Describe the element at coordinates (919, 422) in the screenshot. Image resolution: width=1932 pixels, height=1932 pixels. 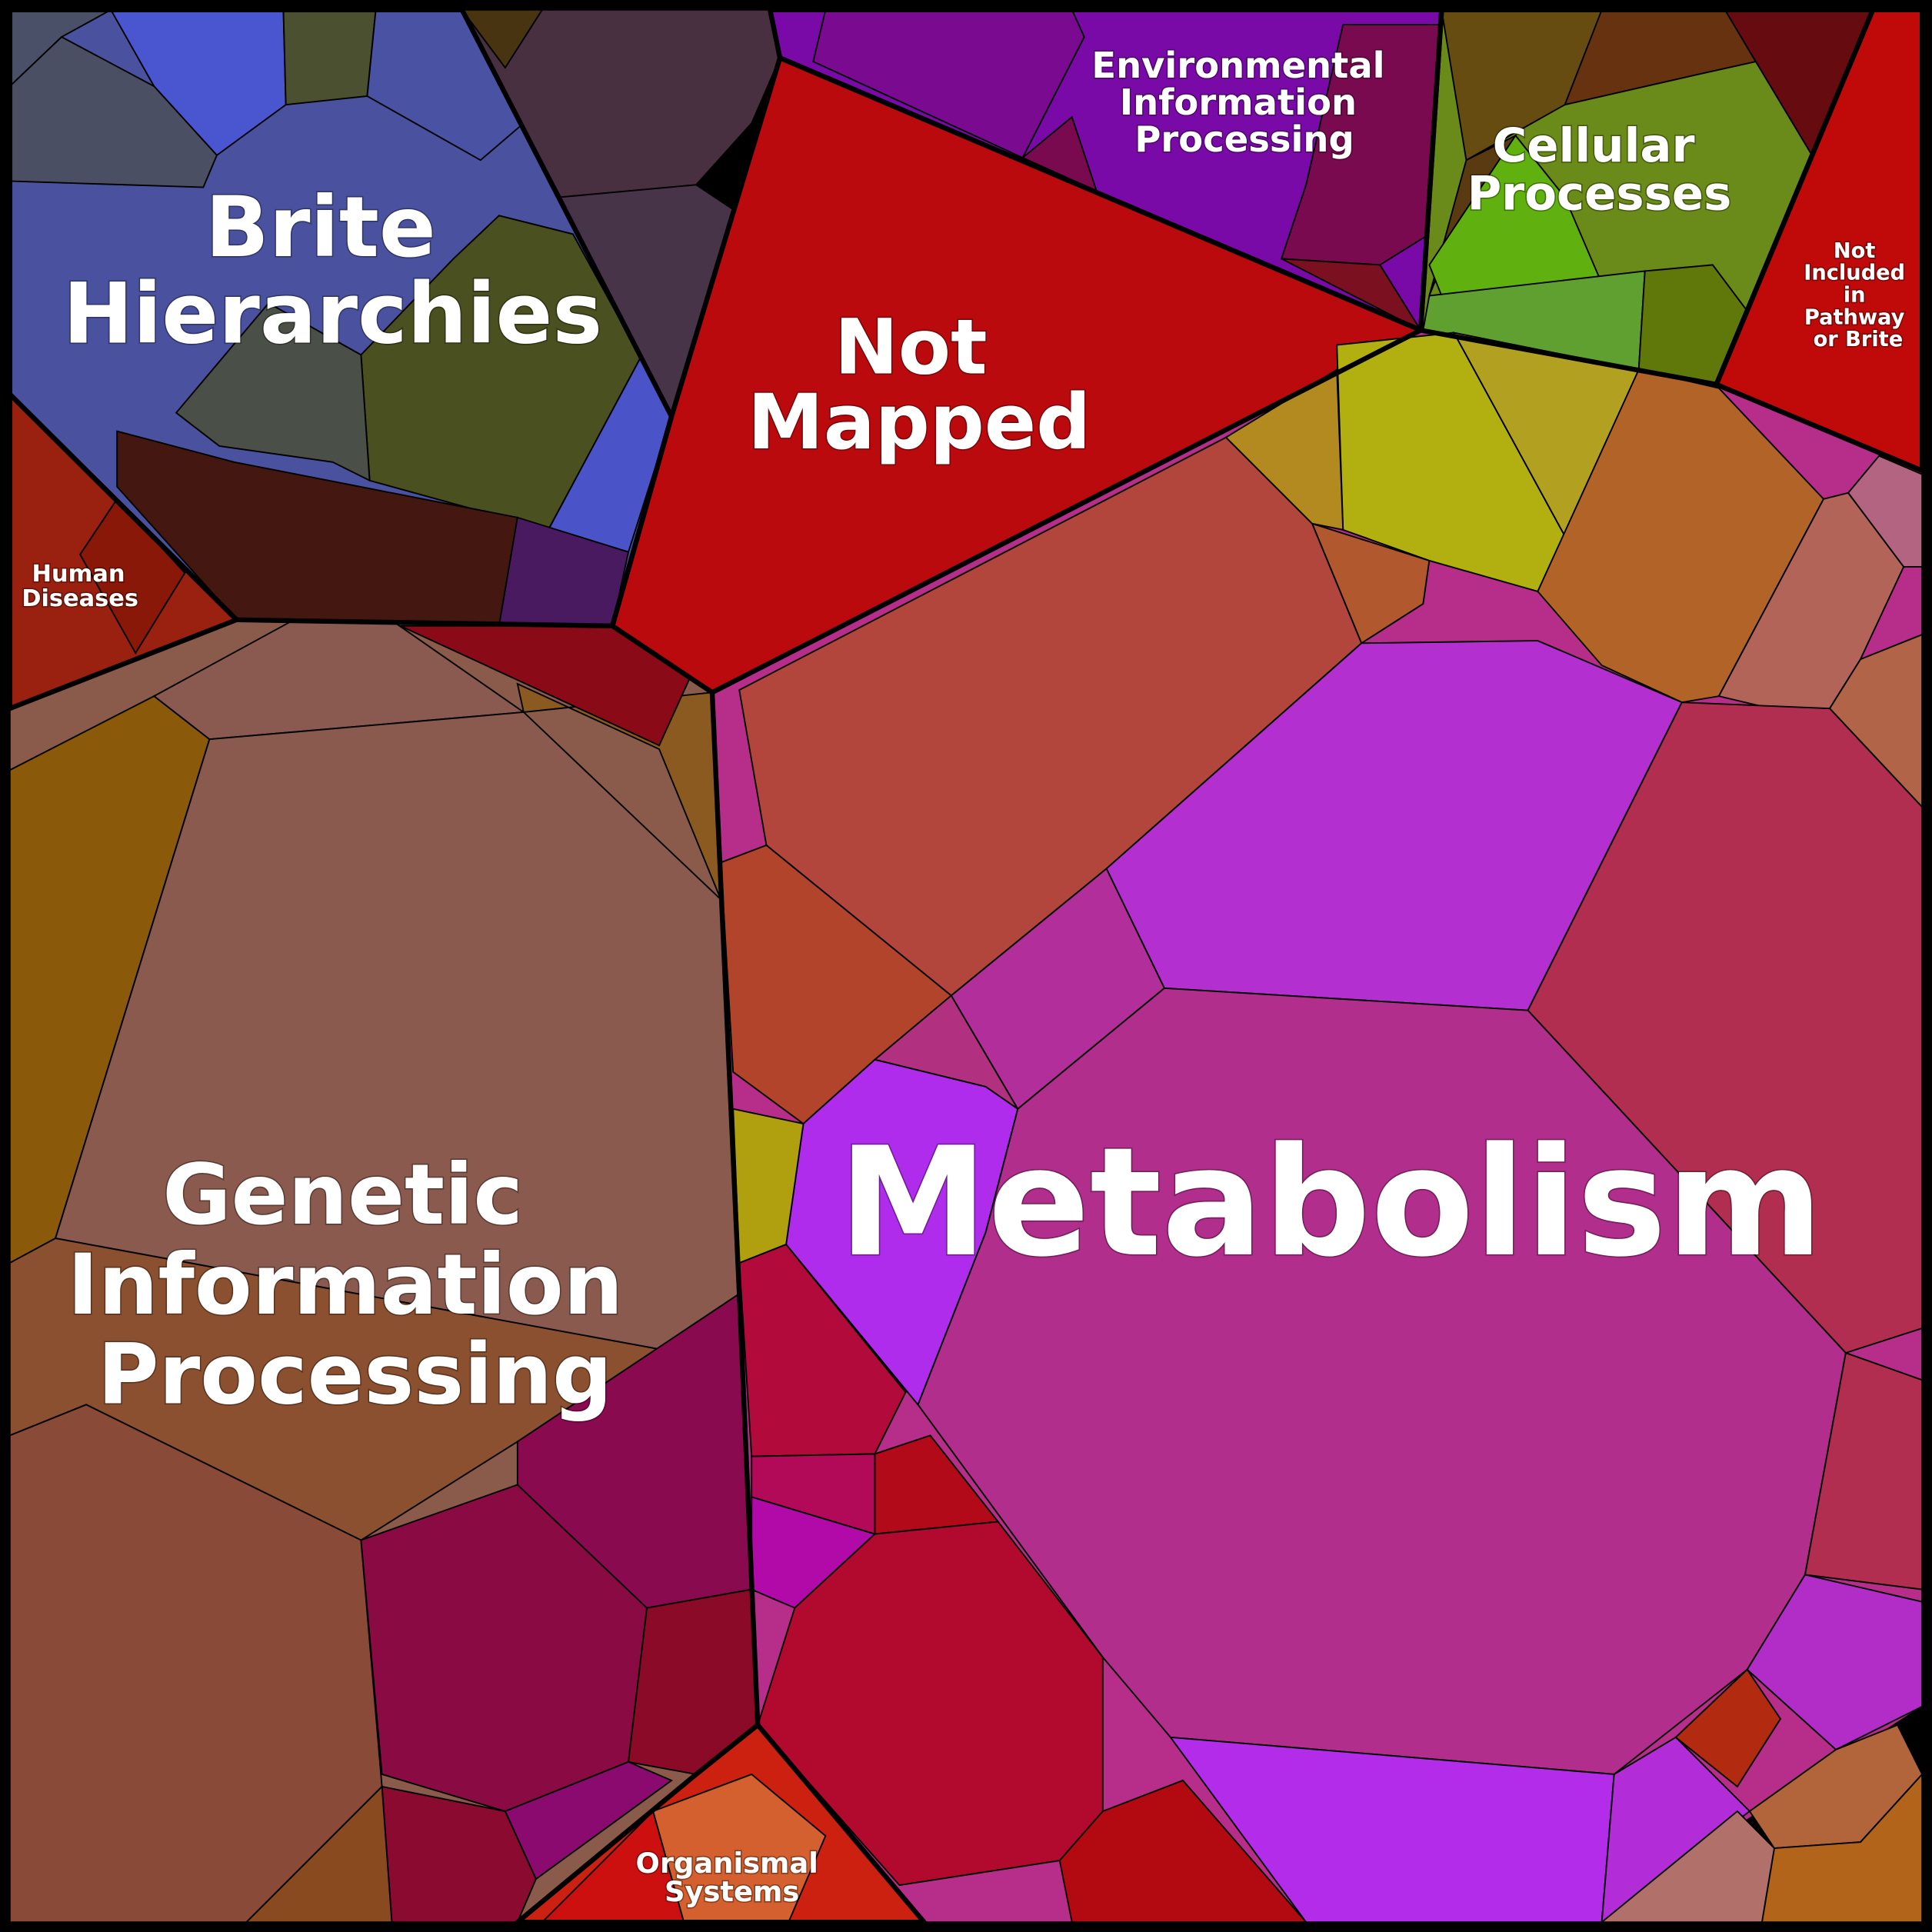
I see `label-line: Mapped` at that location.